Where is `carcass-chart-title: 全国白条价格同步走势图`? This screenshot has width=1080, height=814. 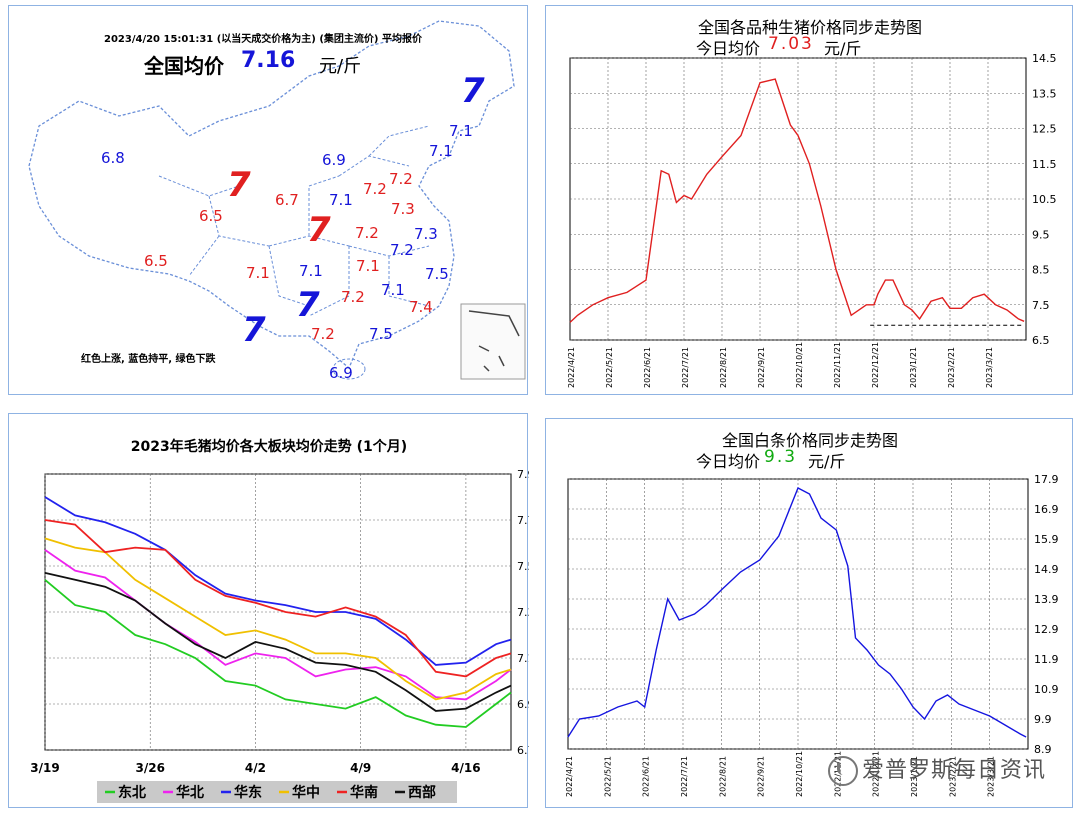
carcass-chart-title: 全国白条价格同步走势图 is located at coordinates (809, 440).